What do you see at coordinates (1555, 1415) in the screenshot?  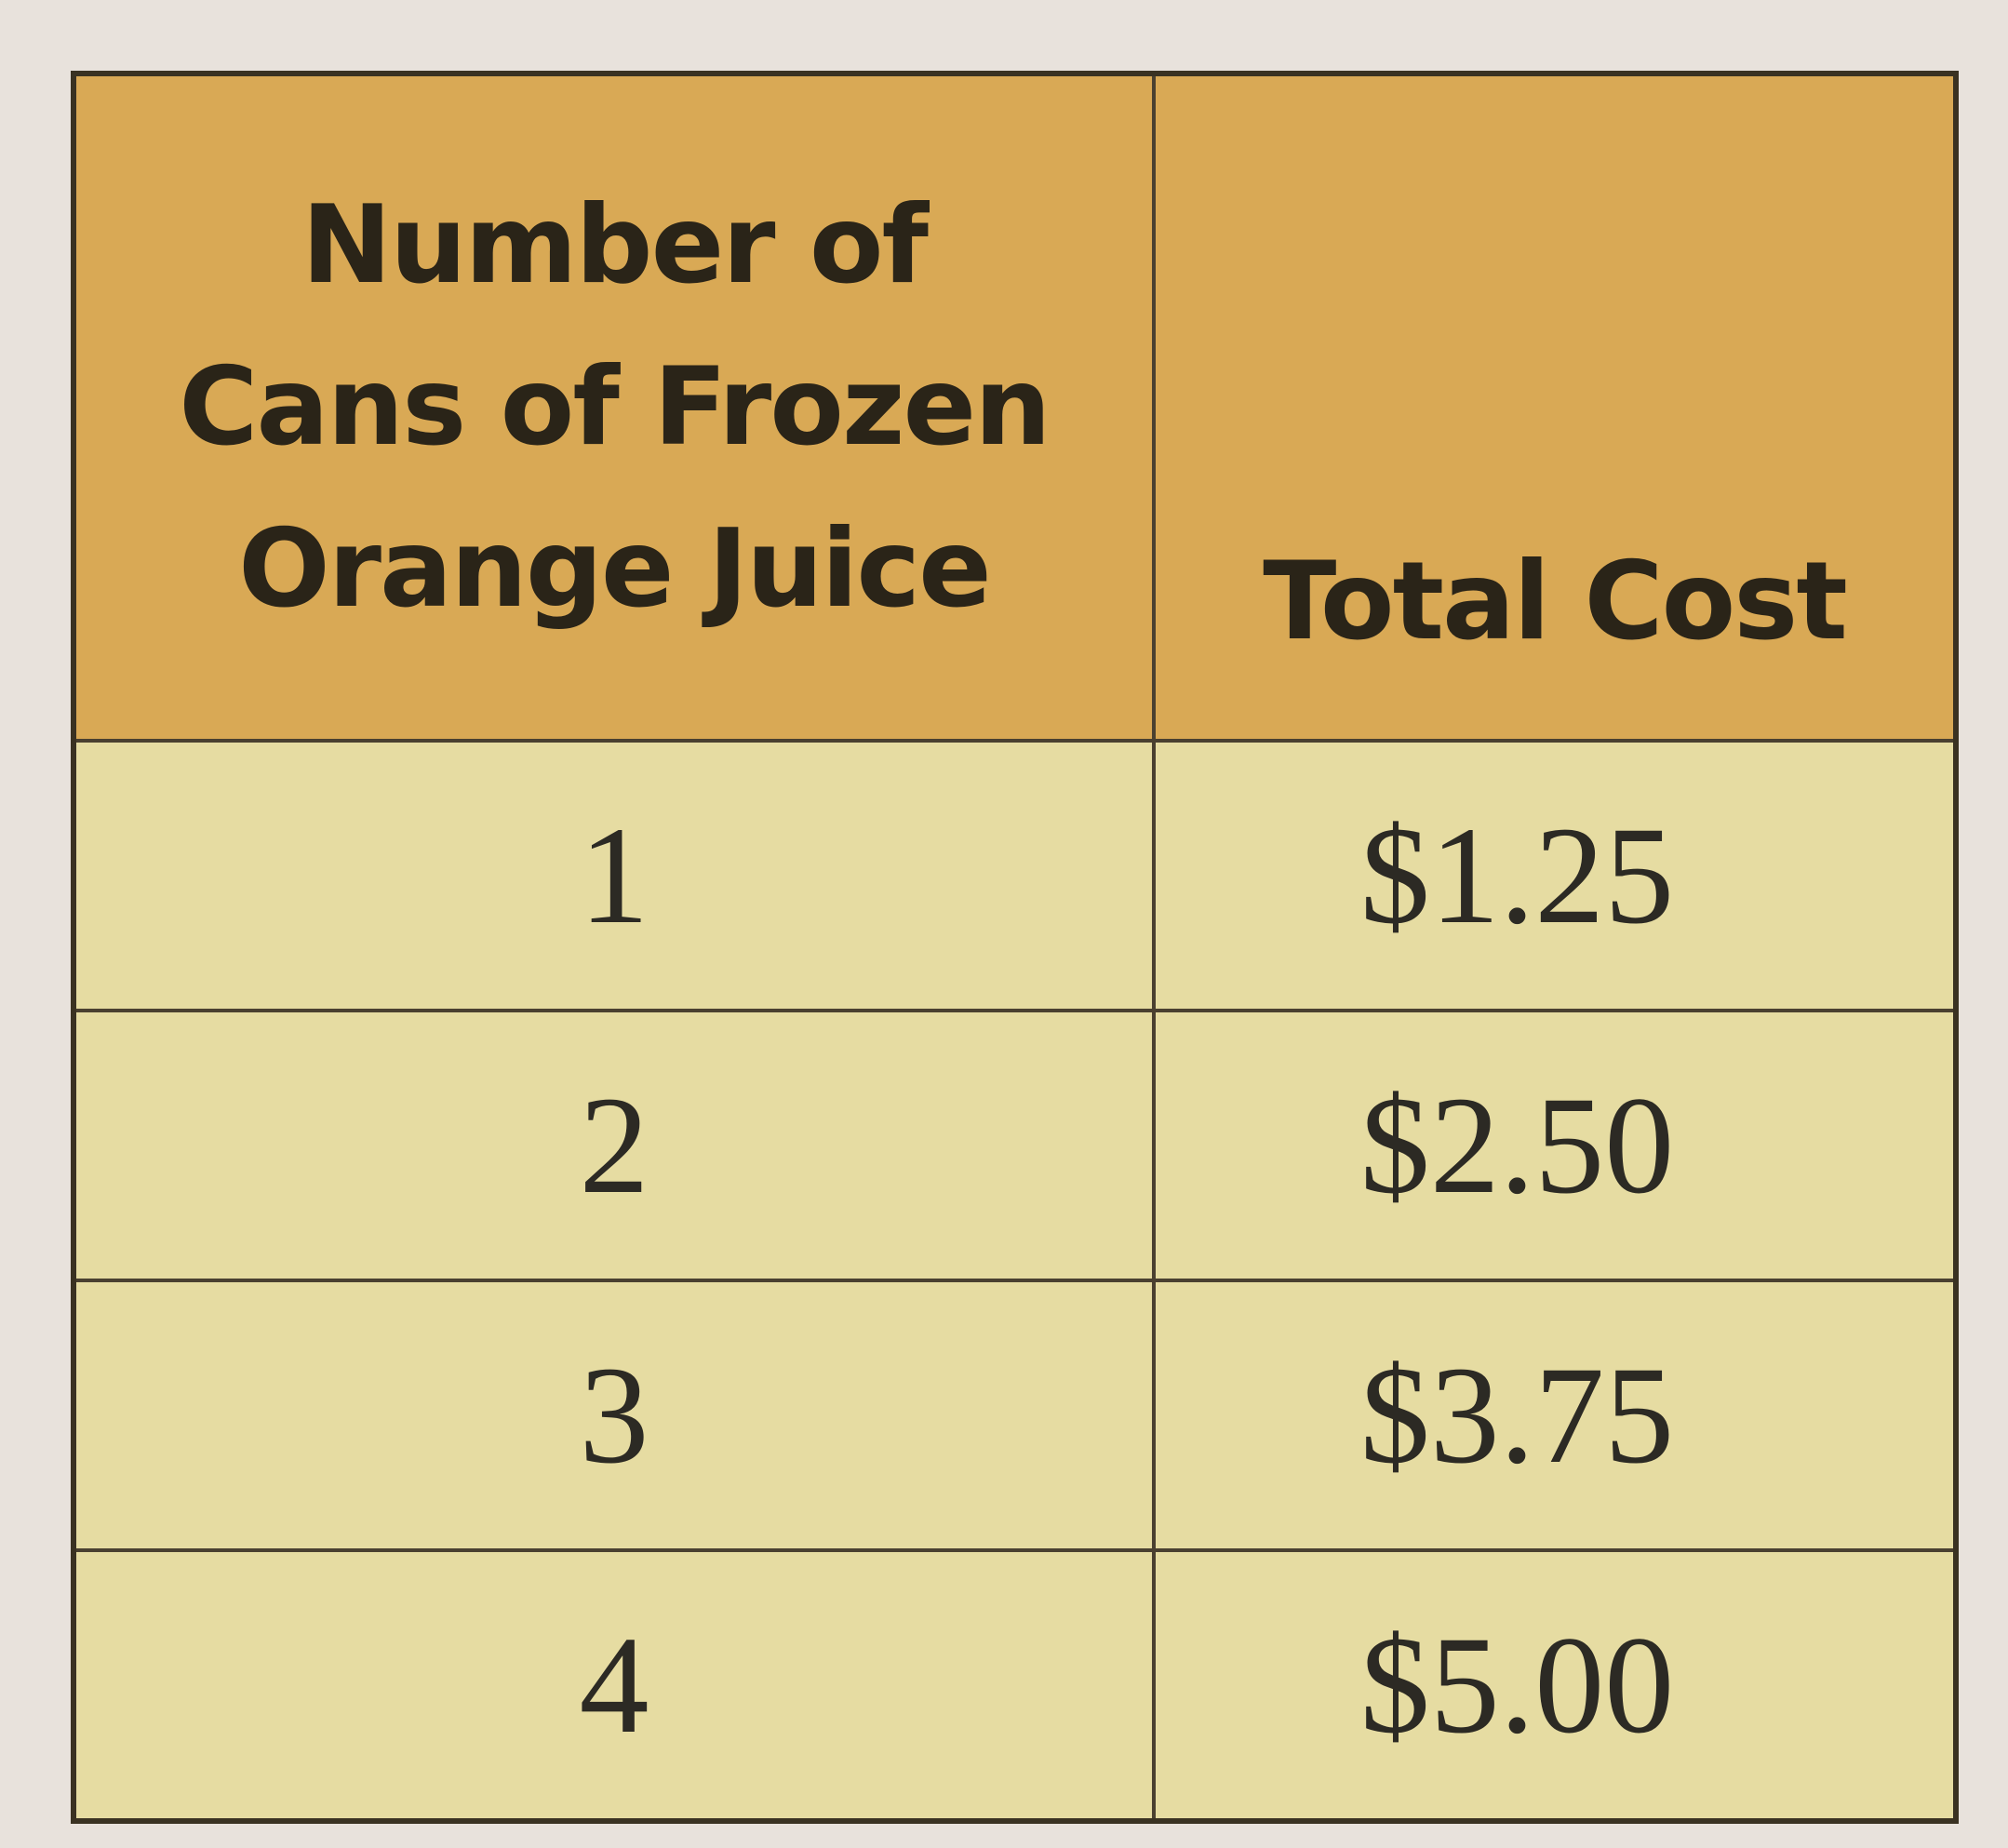 I see `cost-cell: $3.75` at bounding box center [1555, 1415].